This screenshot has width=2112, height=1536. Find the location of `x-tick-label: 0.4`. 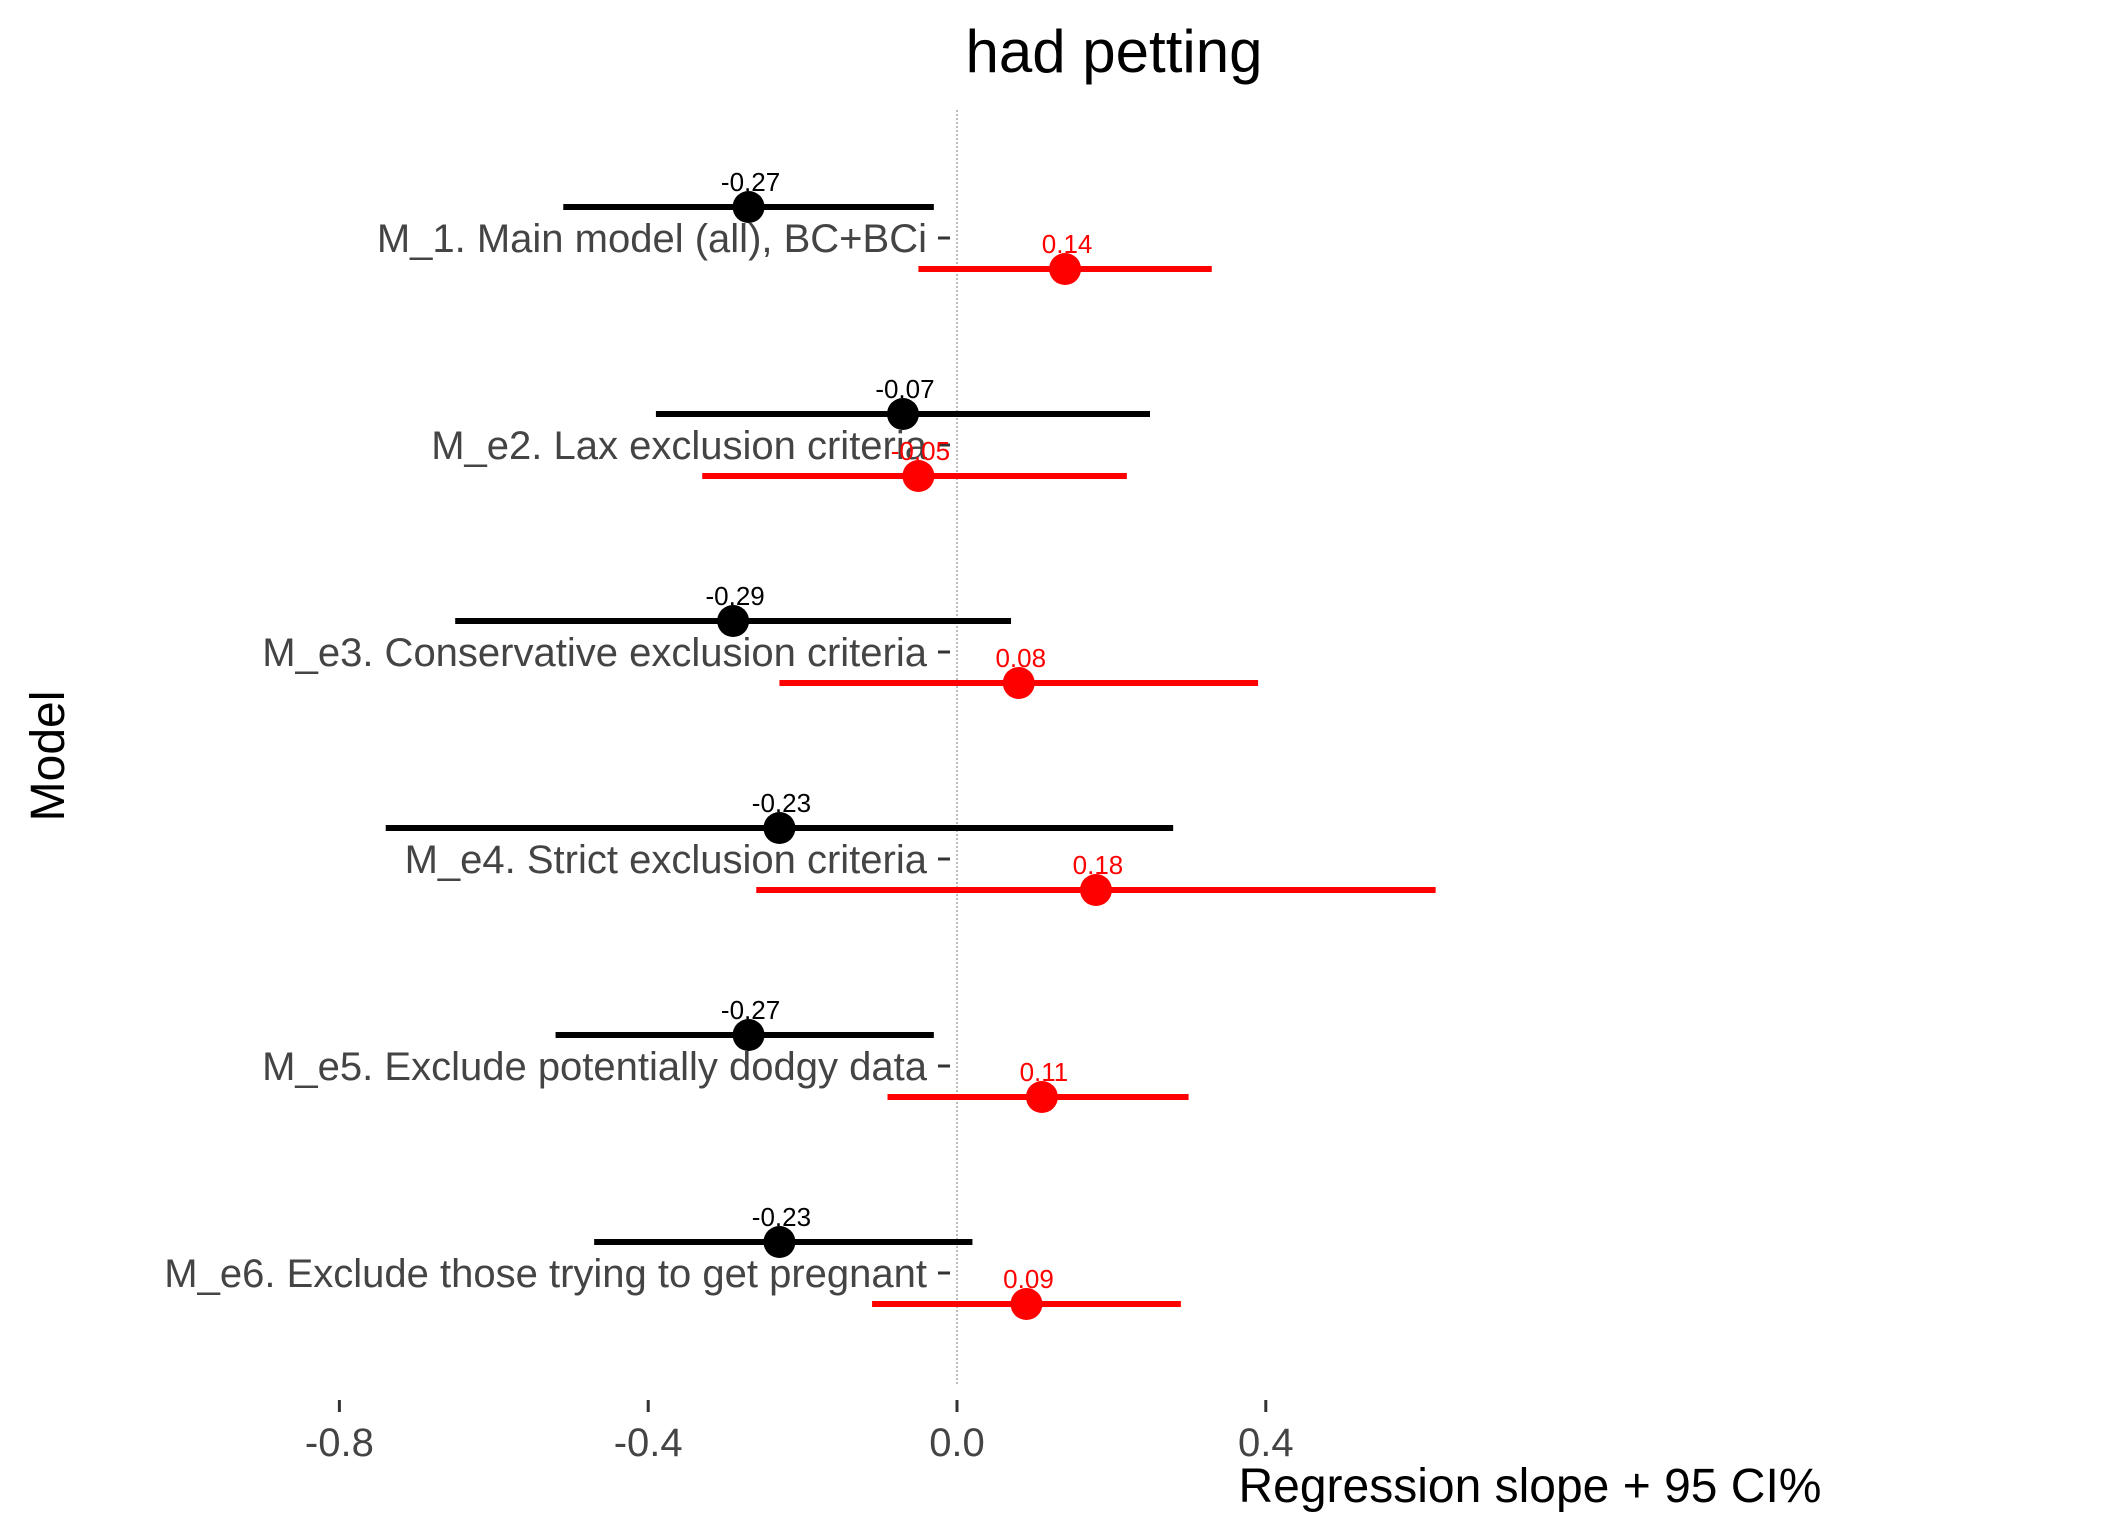

x-tick-label: 0.4 is located at coordinates (1266, 1443).